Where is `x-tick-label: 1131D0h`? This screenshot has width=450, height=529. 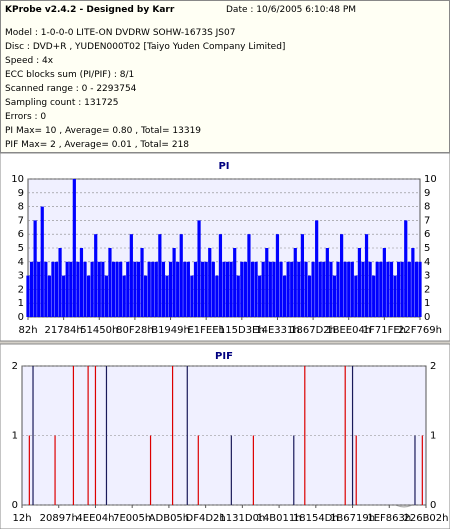
x-tick-label: 1131D0h is located at coordinates (242, 518).